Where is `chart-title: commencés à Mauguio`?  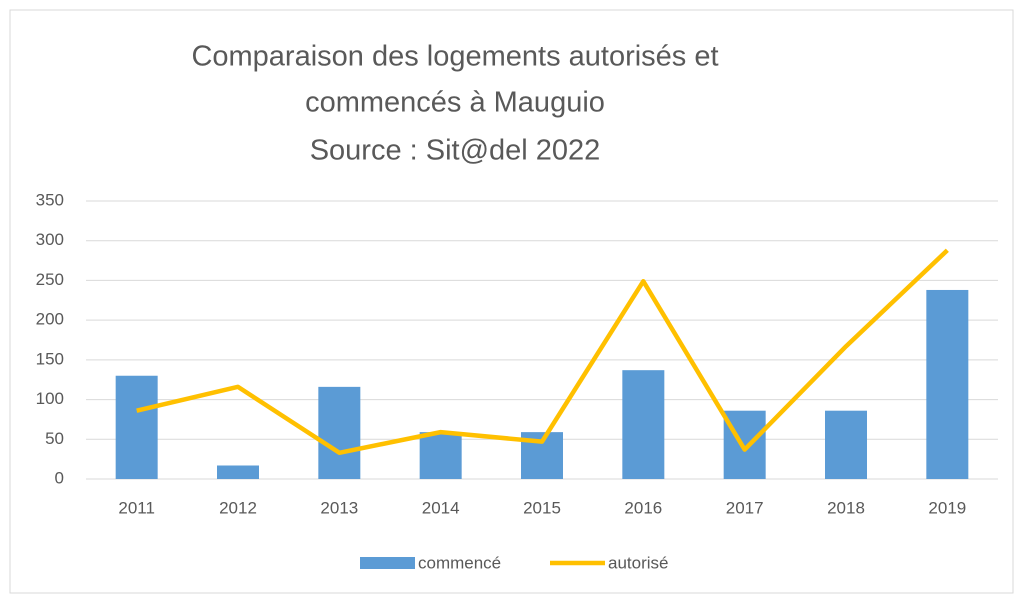
chart-title: commencés à Mauguio is located at coordinates (455, 103).